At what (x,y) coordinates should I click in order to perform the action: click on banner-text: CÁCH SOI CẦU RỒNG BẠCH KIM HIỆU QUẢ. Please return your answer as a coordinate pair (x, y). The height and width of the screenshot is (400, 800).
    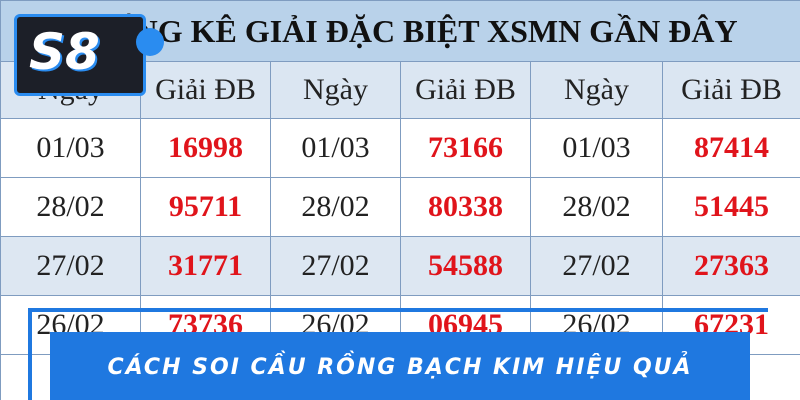
    Looking at the image, I should click on (400, 367).